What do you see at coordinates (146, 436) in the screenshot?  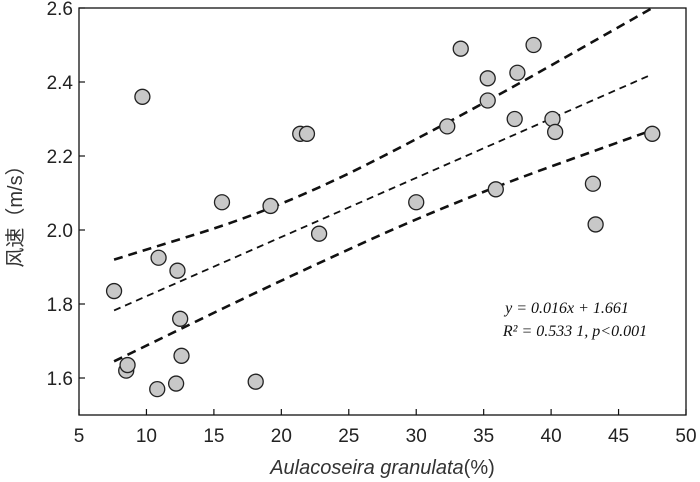 I see `x-tick-label: 10` at bounding box center [146, 436].